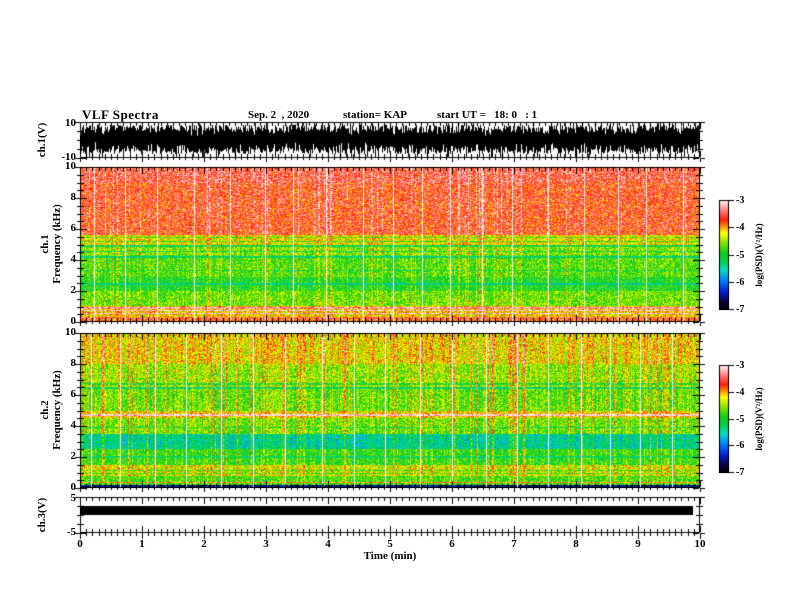  Describe the element at coordinates (700, 544) in the screenshot. I see `x-tick-label: 10` at that location.